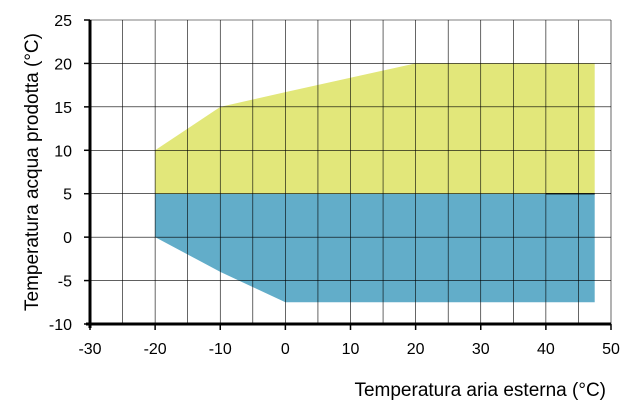 The width and height of the screenshot is (631, 403). I want to click on y-tick-label: 0, so click(67, 238).